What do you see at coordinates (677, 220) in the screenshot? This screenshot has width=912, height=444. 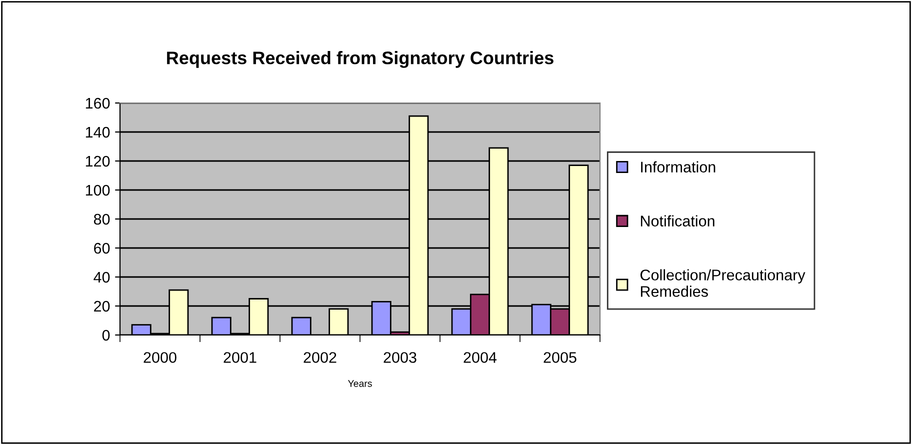 I see `legend-label: Notification` at bounding box center [677, 220].